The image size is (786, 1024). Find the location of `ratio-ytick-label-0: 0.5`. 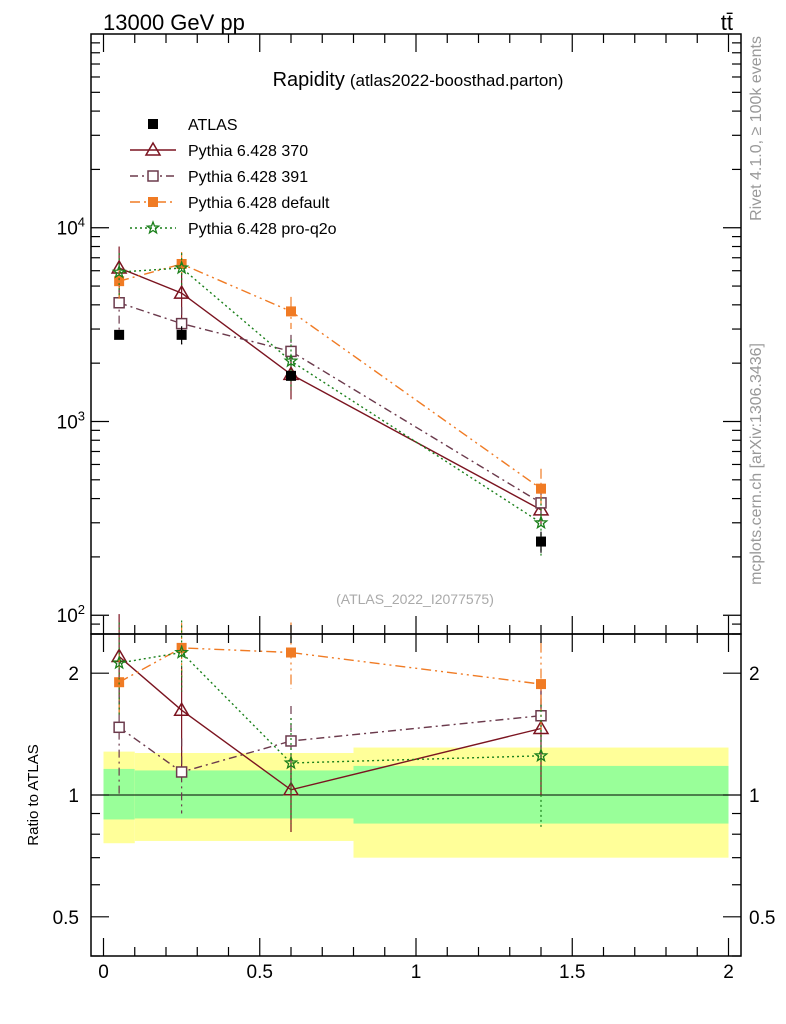

ratio-ytick-label-0: 0.5 is located at coordinates (66, 918).